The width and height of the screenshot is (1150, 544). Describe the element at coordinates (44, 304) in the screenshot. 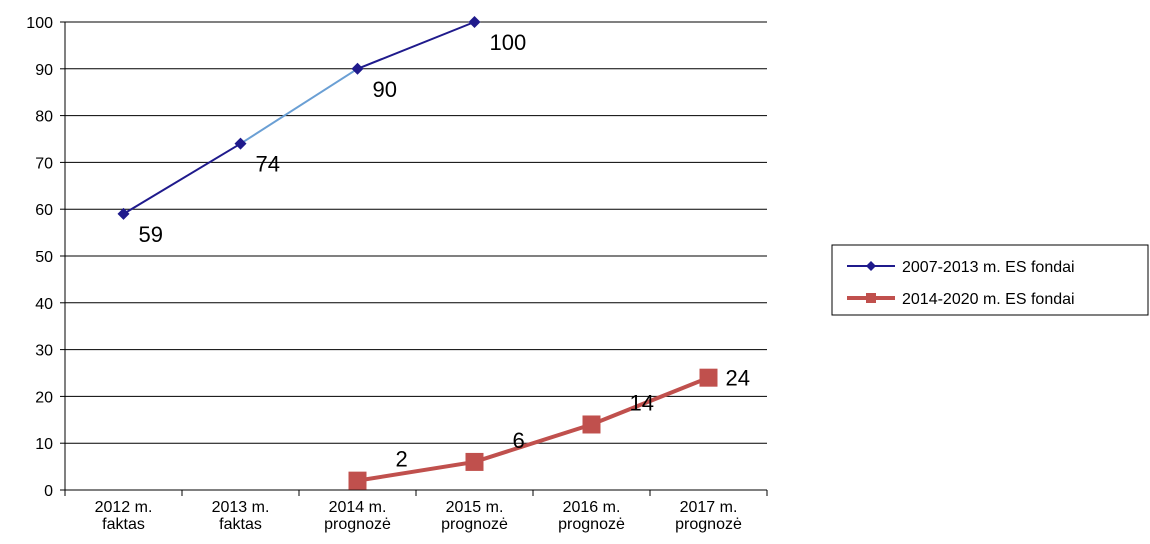

I see `y-tick-label: 40` at that location.